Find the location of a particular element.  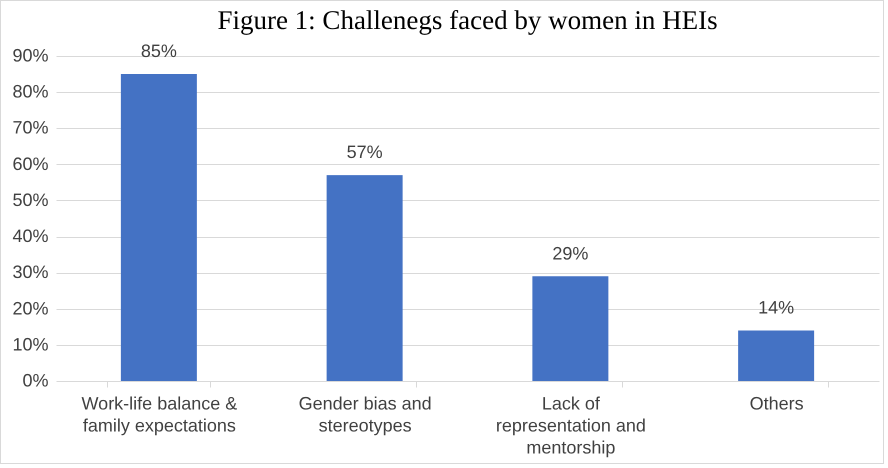

y-tick-label: 10% is located at coordinates (30, 344).